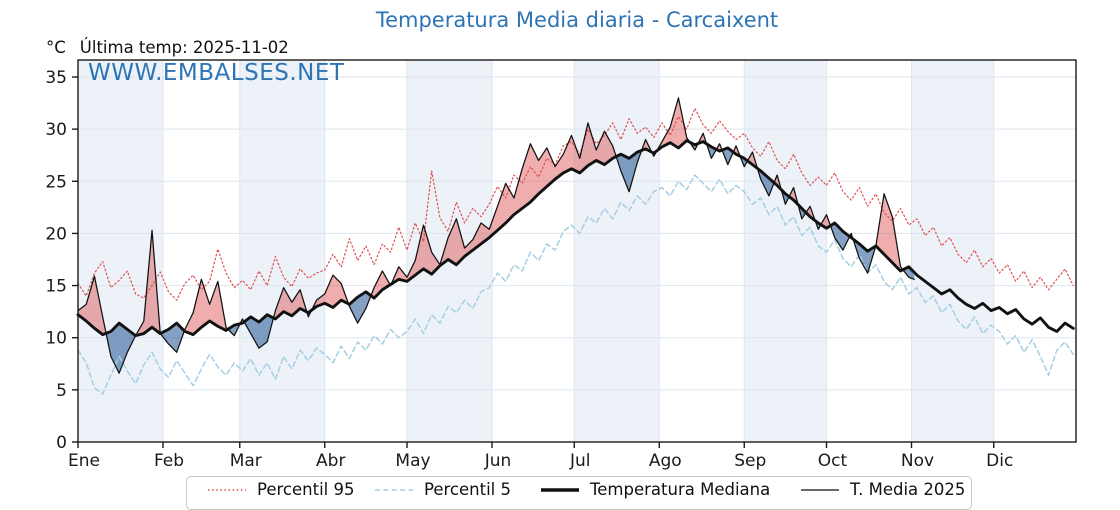  What do you see at coordinates (184, 47) in the screenshot?
I see `last-temp-label: Última temp: 2025-11-02` at bounding box center [184, 47].